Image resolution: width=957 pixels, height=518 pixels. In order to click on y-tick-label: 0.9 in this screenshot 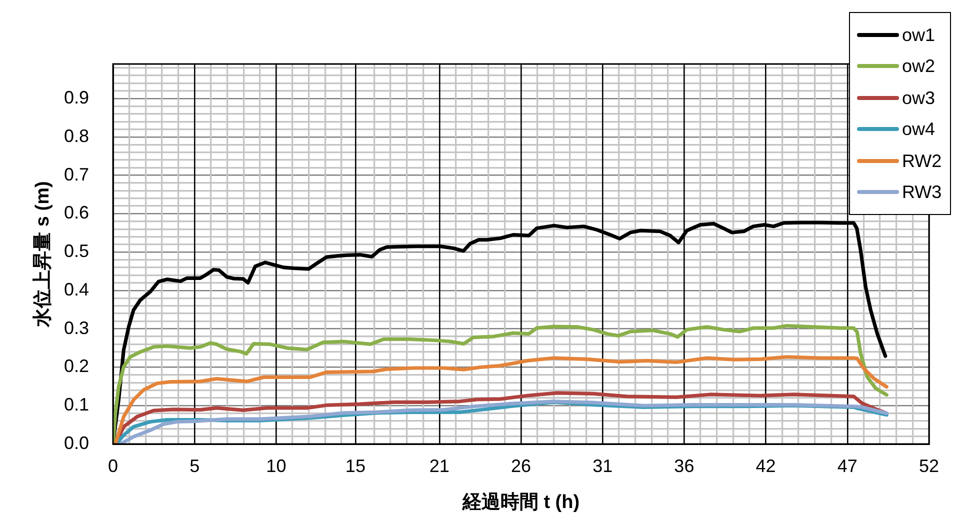, I will do `click(76, 98)`.